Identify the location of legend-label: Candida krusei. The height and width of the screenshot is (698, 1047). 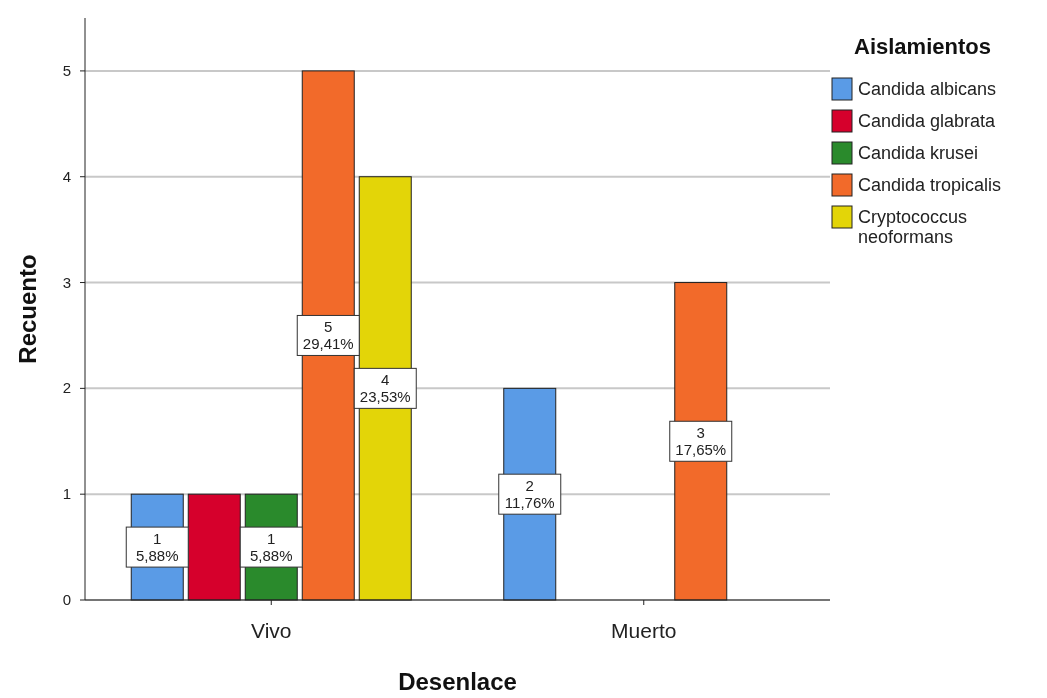
(918, 153).